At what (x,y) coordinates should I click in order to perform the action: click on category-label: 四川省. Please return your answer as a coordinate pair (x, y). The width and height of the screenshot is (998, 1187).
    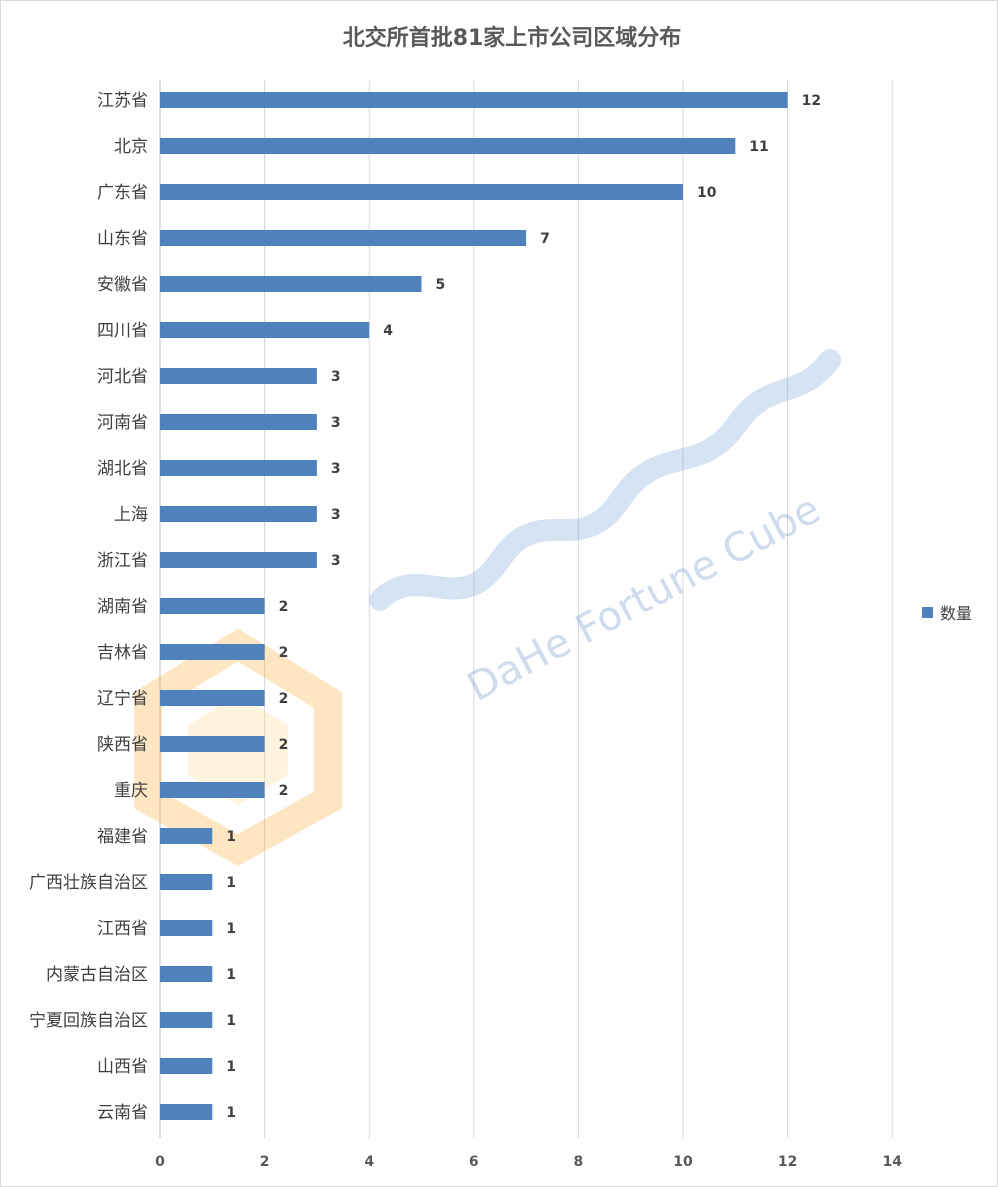
    Looking at the image, I should click on (122, 331).